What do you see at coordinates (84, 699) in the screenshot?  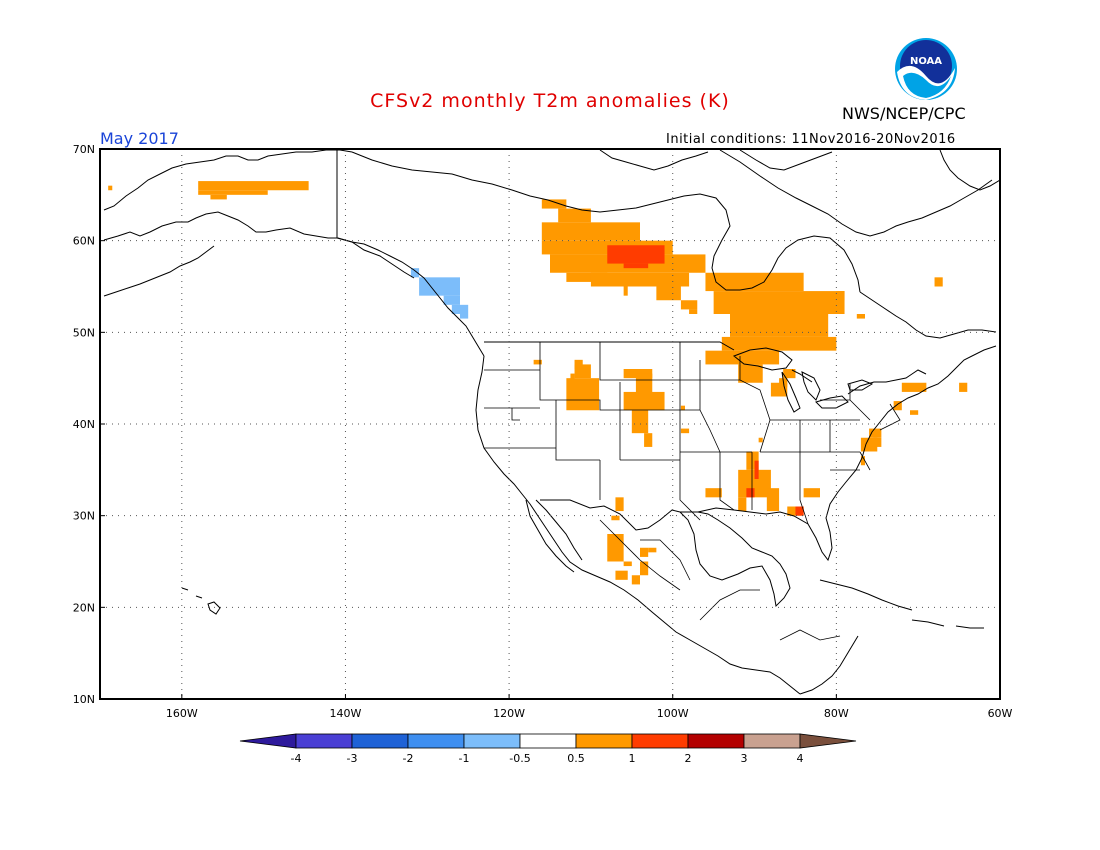 I see `latitude-tick-label: 10N` at bounding box center [84, 699].